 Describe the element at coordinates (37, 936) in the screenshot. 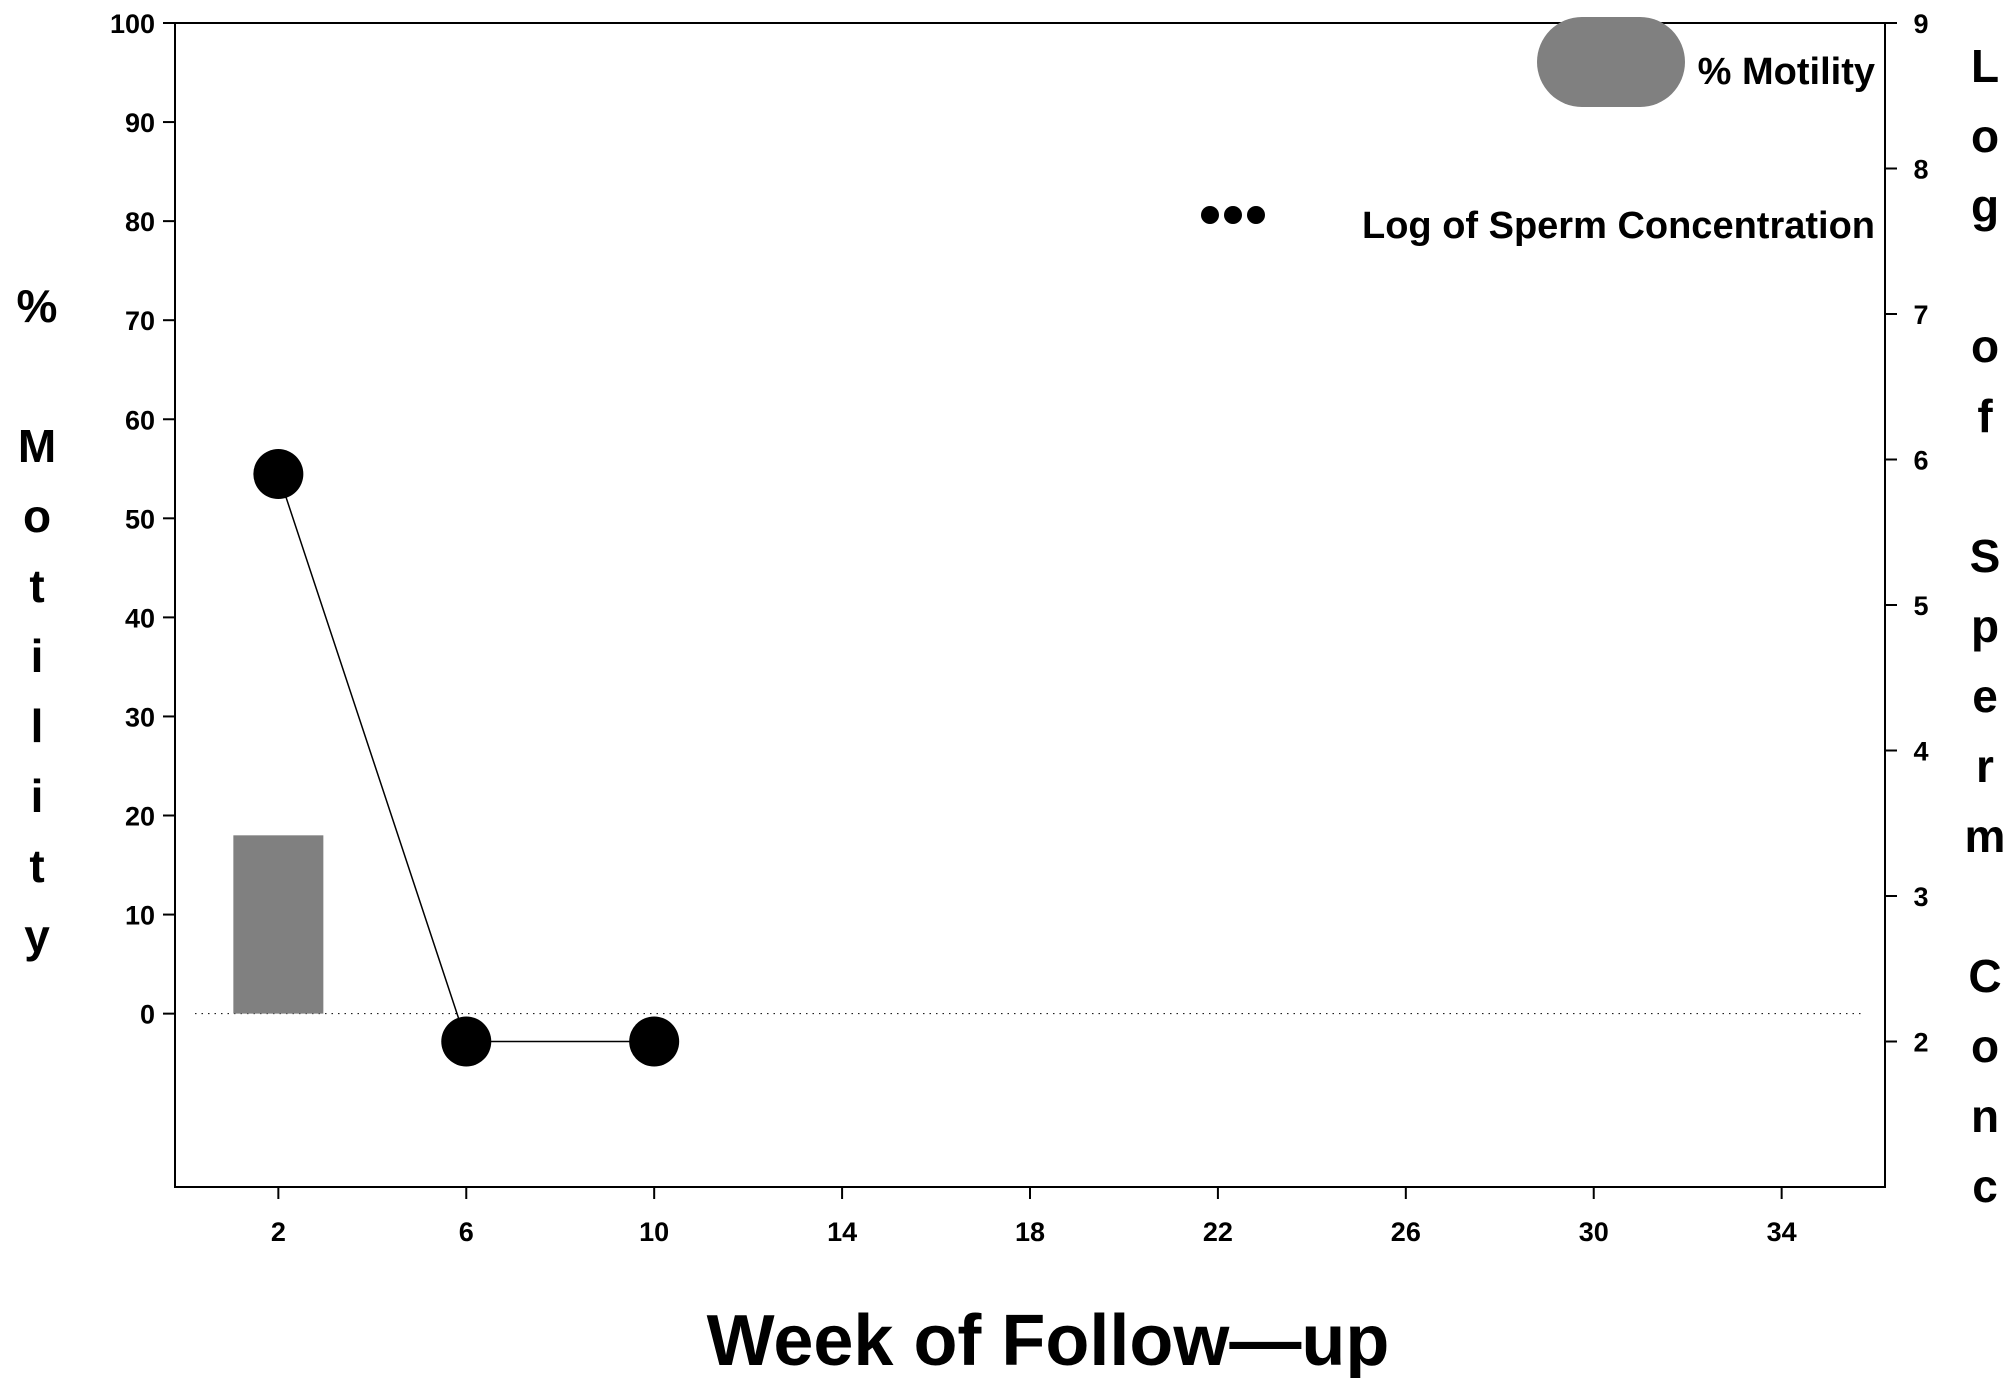

I see `y-left-title-char: y` at that location.